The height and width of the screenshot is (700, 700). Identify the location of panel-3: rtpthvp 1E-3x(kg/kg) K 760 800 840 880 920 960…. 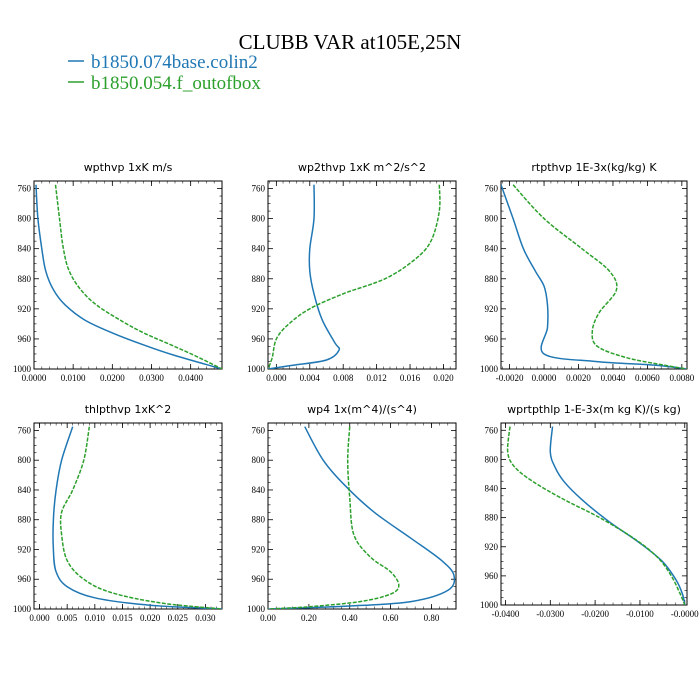
(587, 272).